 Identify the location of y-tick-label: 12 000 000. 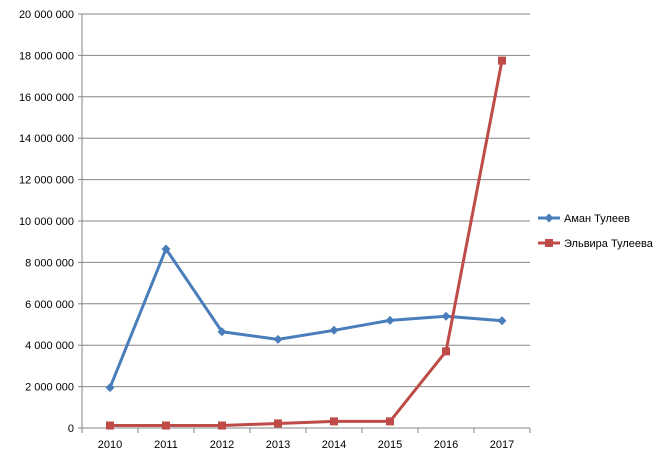
(46, 181).